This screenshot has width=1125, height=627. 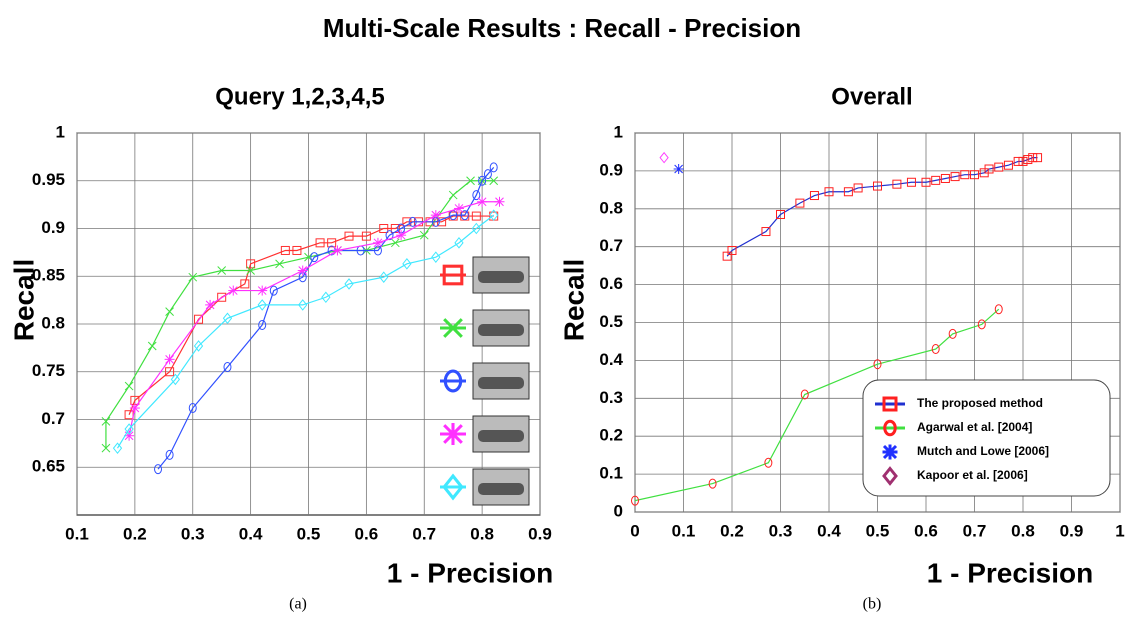 I want to click on x-tick-label: 1, so click(x=1119, y=530).